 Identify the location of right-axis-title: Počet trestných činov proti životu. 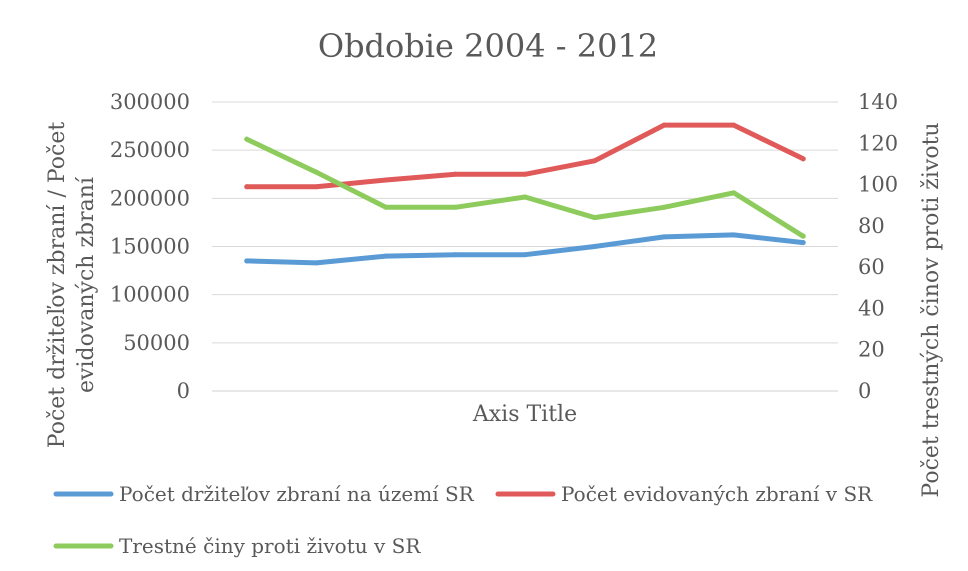
(931, 309).